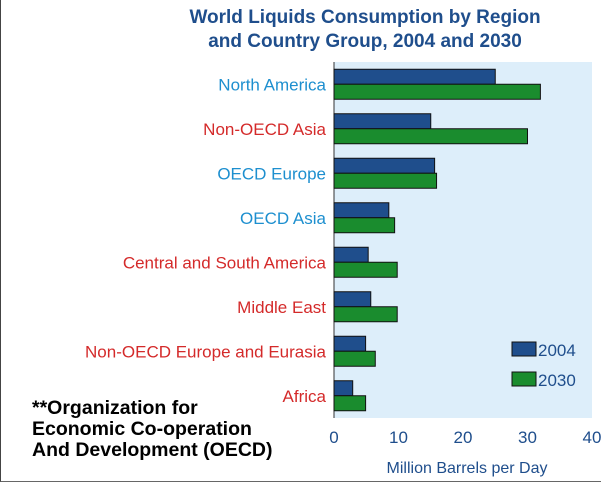 This screenshot has width=602, height=483. Describe the element at coordinates (152, 450) in the screenshot. I see `footnote-line-3: And Development (OECD)` at that location.